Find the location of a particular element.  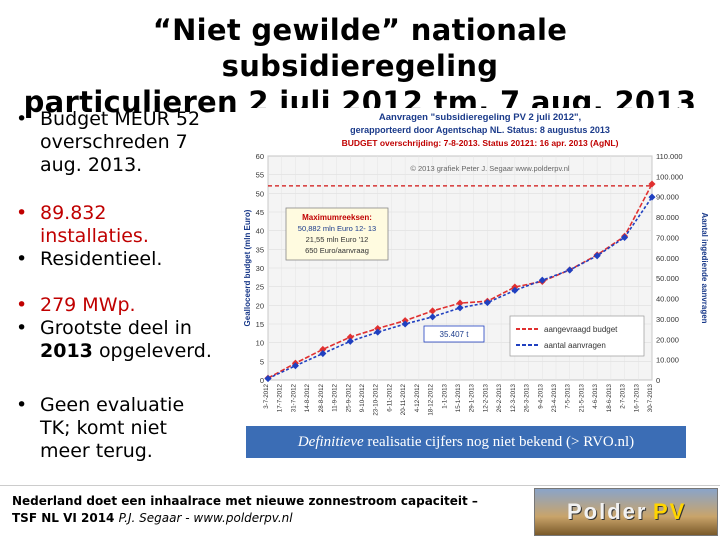

y-right-tick: 100.000 is located at coordinates (669, 176).